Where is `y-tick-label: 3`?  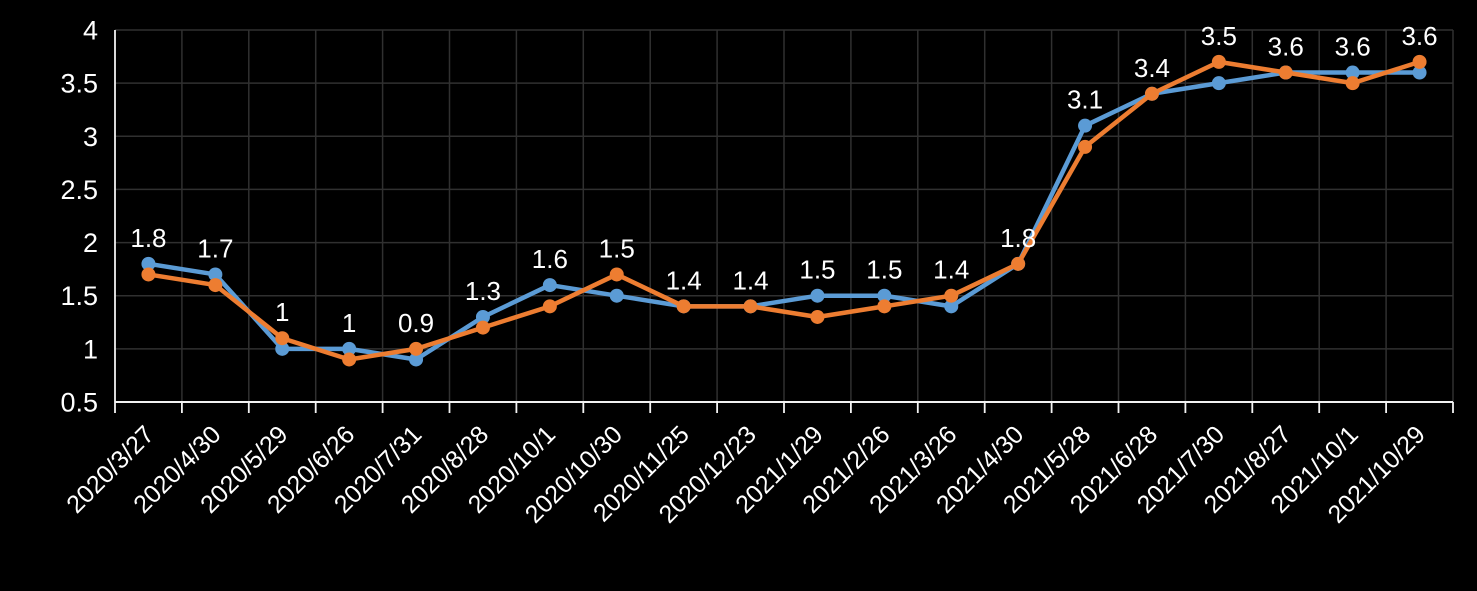
y-tick-label: 3 is located at coordinates (90, 137).